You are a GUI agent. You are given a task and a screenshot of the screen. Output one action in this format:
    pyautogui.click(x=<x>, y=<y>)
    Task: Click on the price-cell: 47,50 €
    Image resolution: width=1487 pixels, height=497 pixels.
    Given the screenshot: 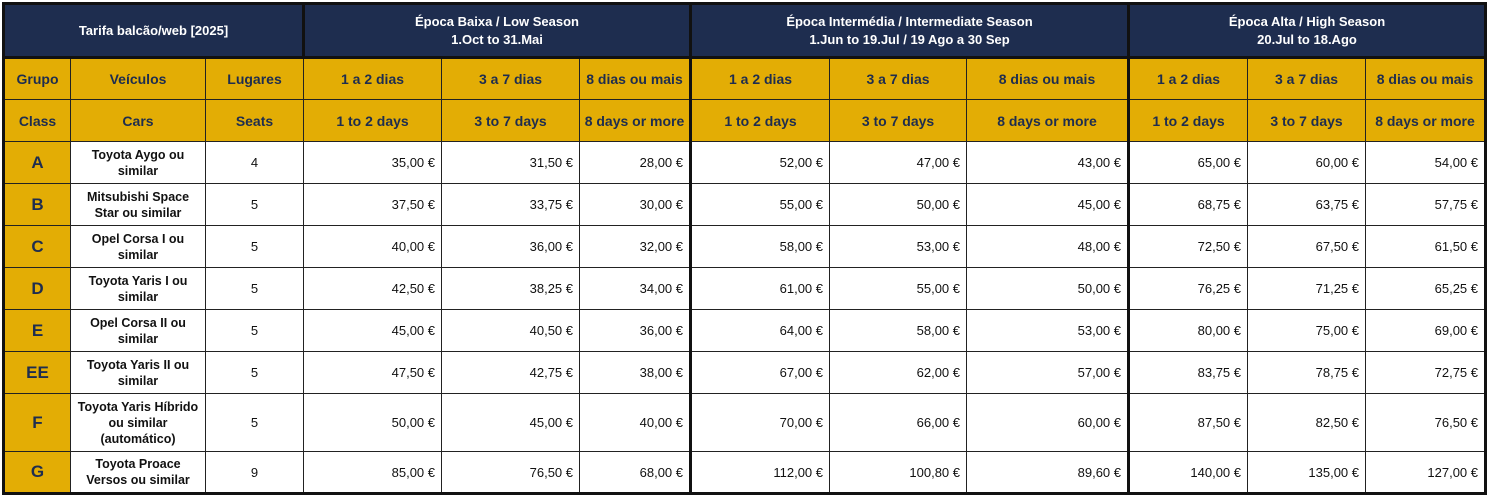 What is the action you would take?
    pyautogui.click(x=372, y=372)
    